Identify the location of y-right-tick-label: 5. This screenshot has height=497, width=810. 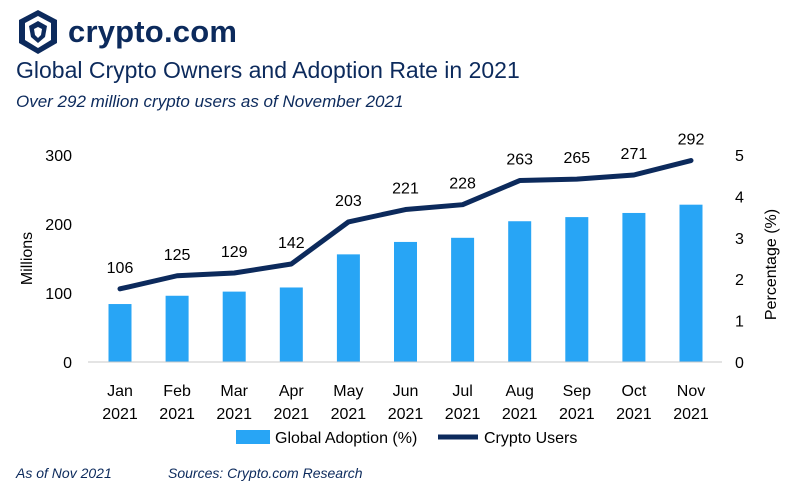
(739, 156).